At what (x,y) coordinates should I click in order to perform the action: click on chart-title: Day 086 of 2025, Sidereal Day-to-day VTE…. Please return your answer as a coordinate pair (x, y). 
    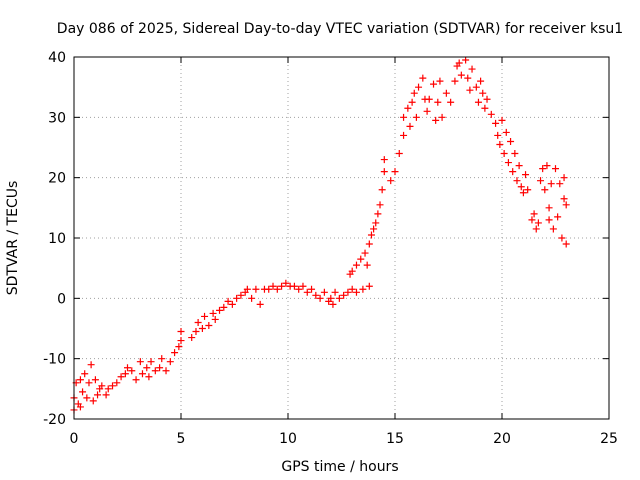
    Looking at the image, I should click on (340, 29).